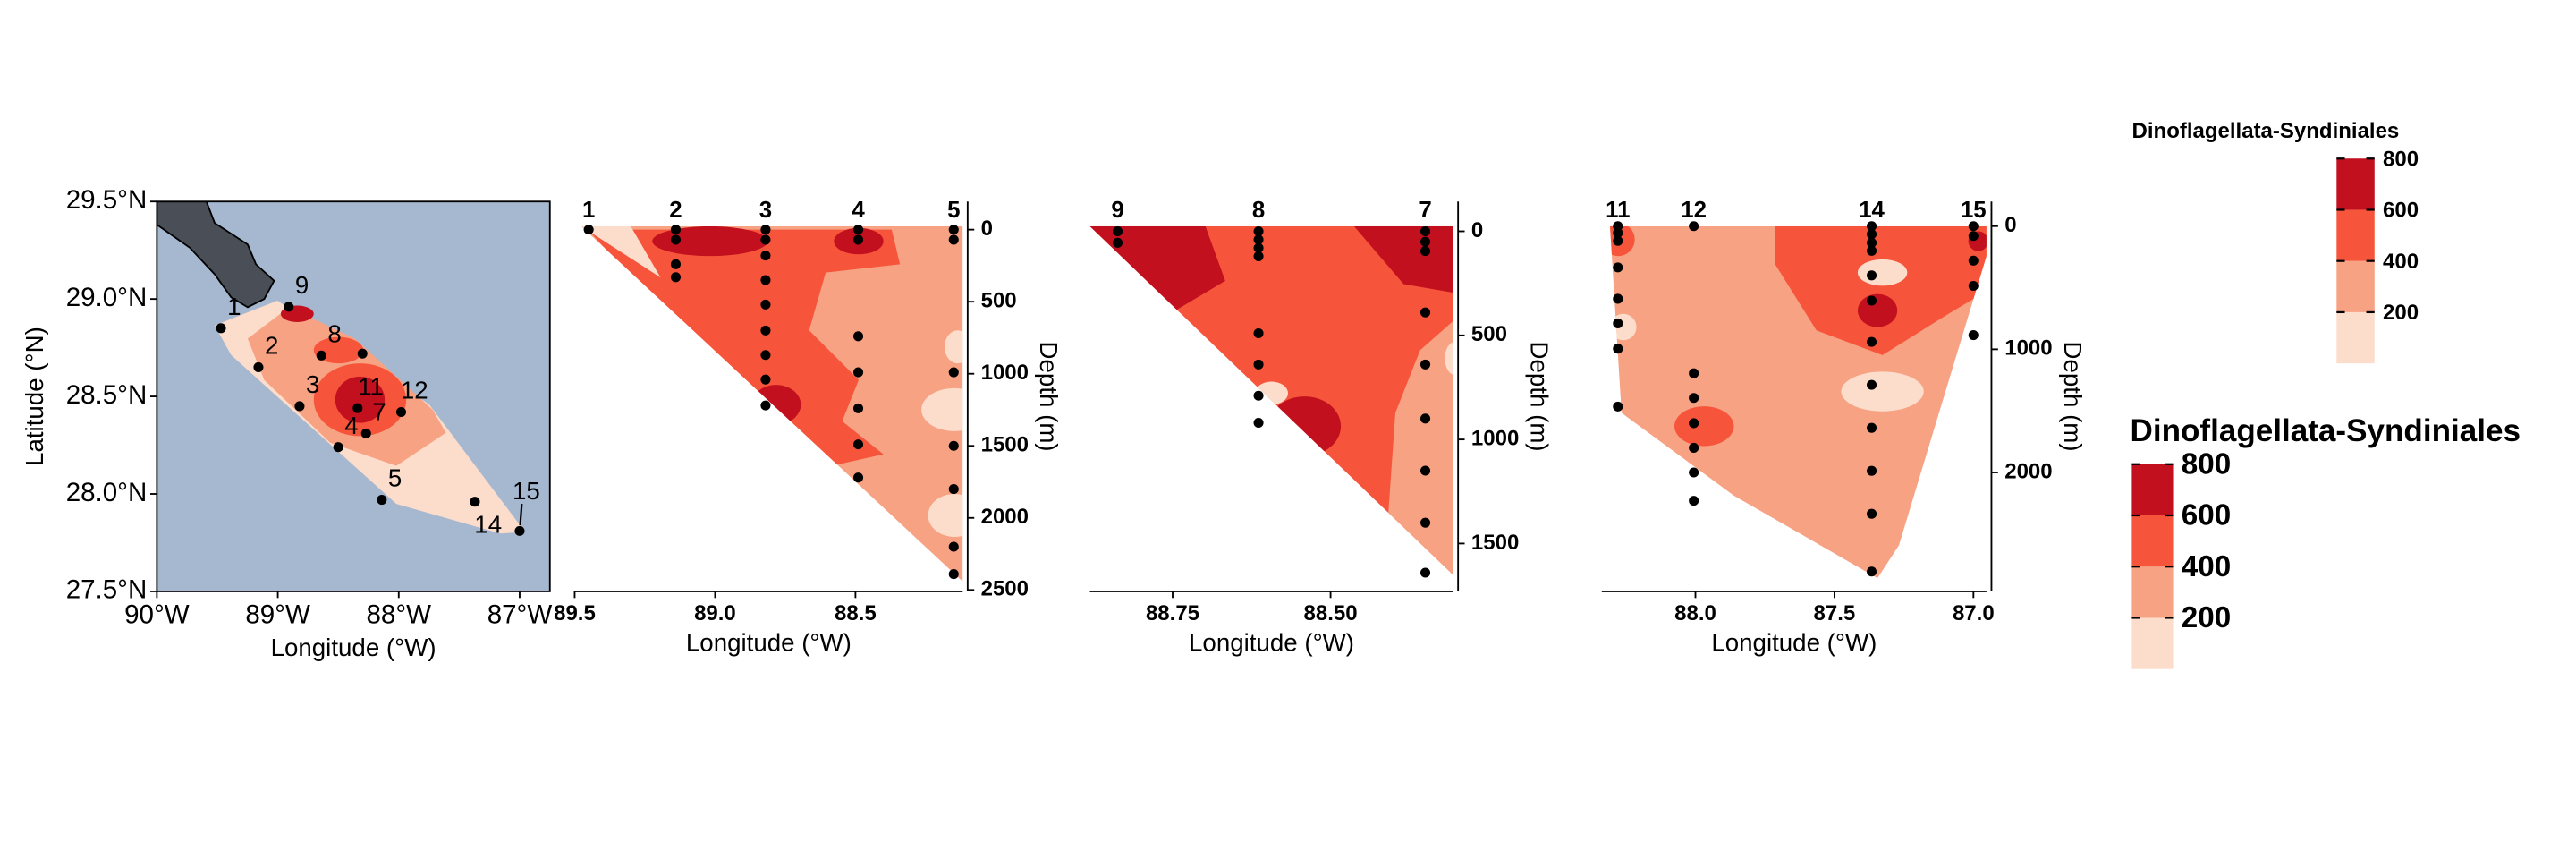 The width and height of the screenshot is (2576, 859). Describe the element at coordinates (575, 613) in the screenshot. I see `x-tick-label: 89.5` at that location.